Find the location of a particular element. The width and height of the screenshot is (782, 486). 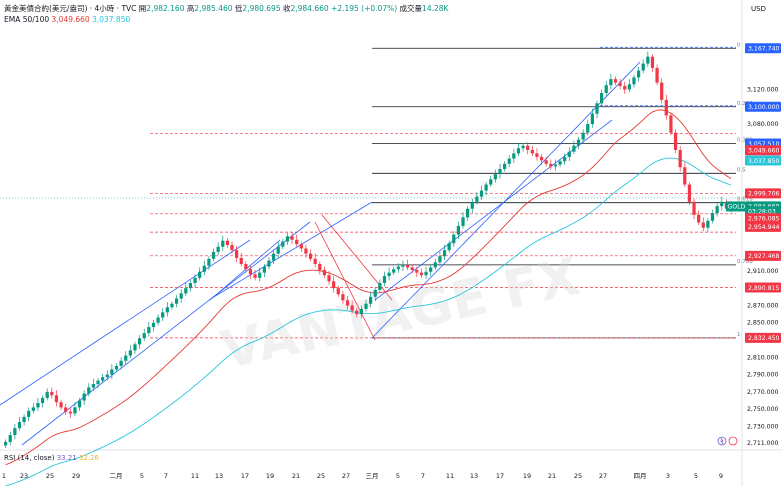

ema-legend: EMA 50/100 3,049.660 3,037.850 is located at coordinates (67, 19).